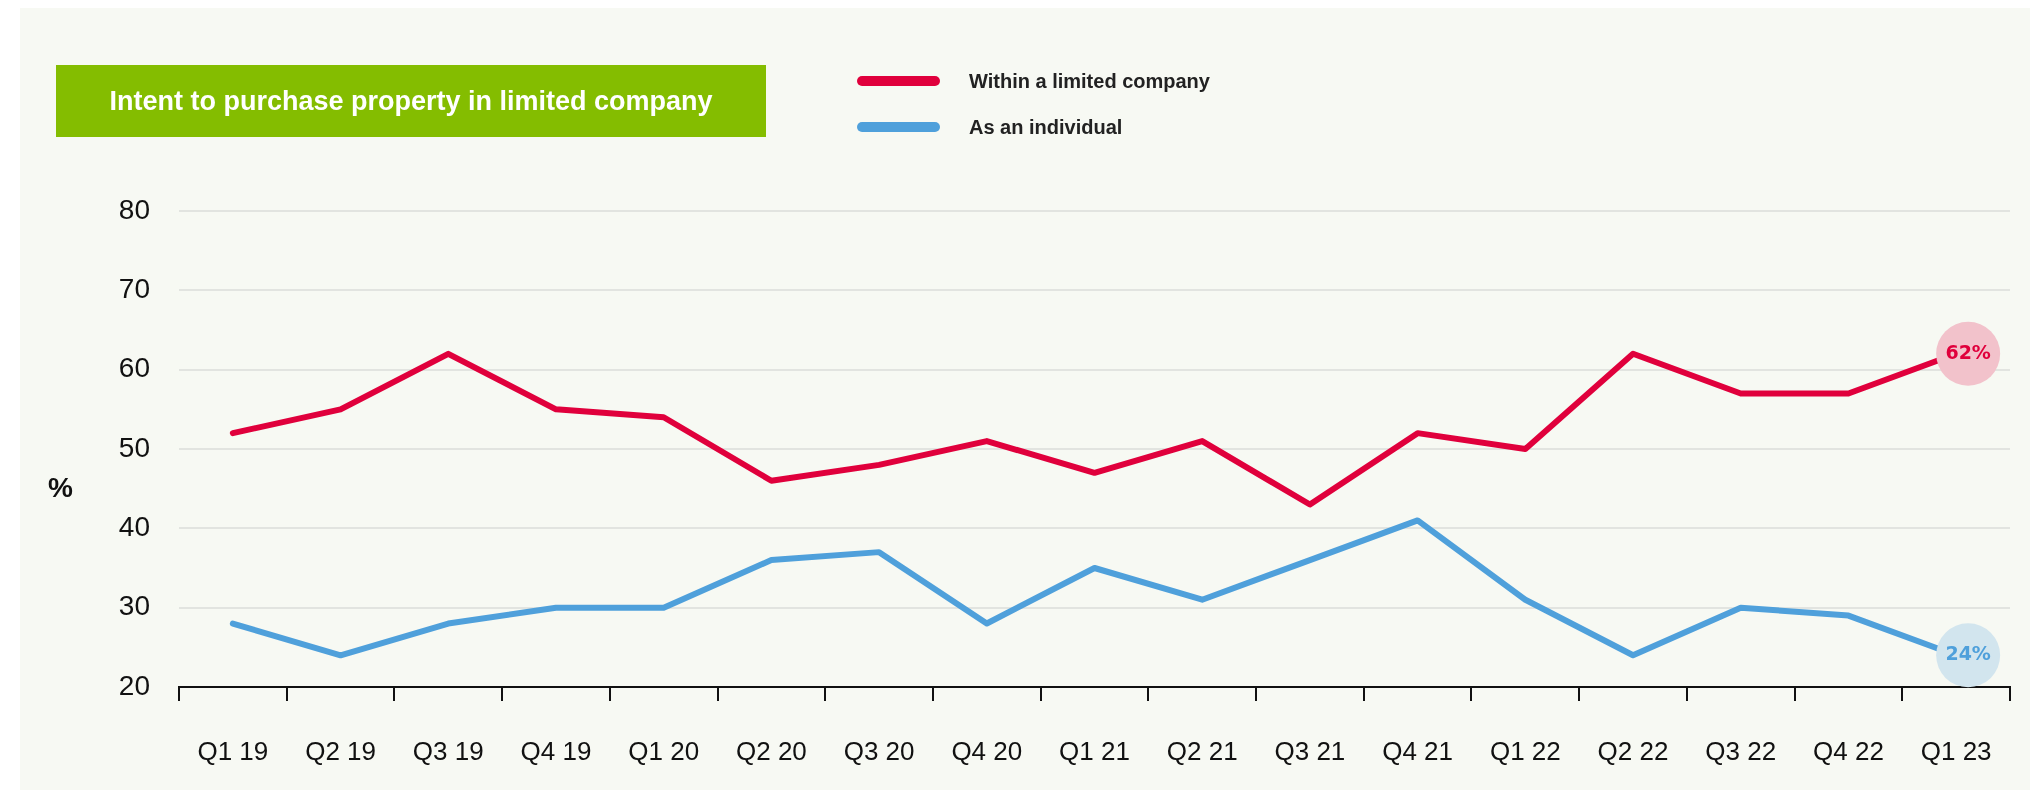 The width and height of the screenshot is (2038, 794). I want to click on x-tick-label: Q2 20, so click(771, 750).